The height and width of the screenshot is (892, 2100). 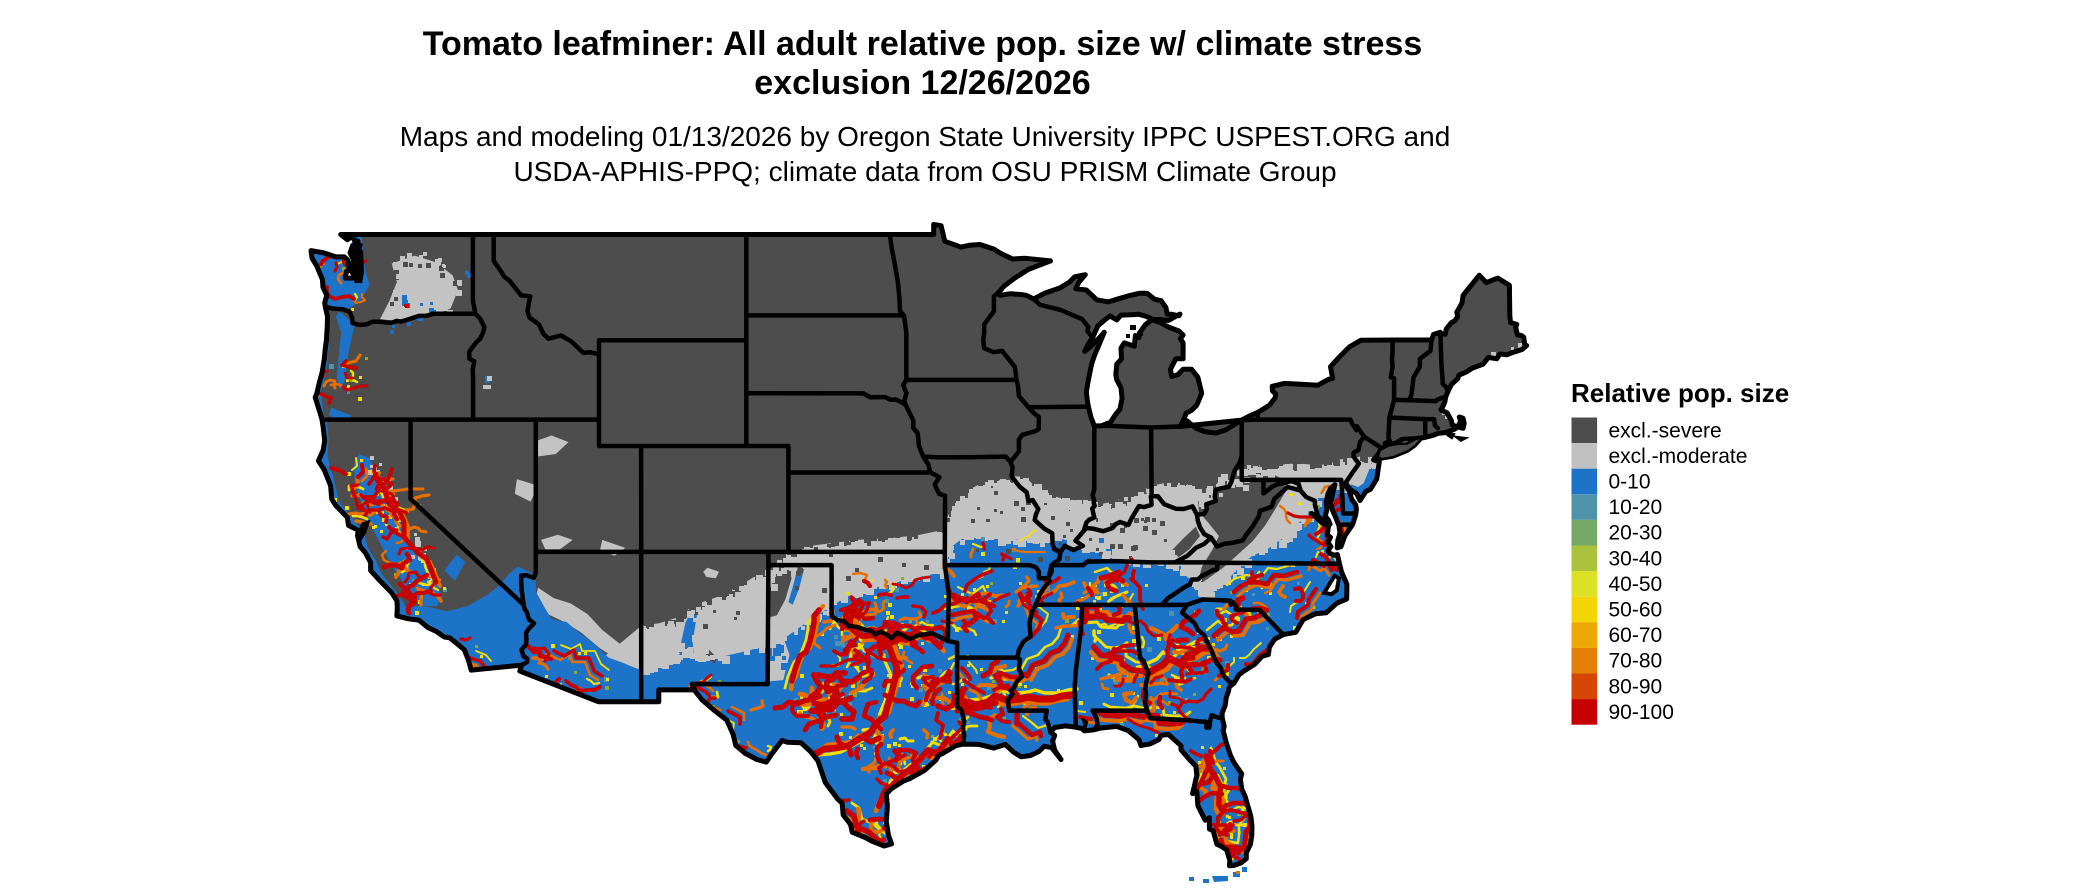 I want to click on svg-text: 50-60, so click(x=1636, y=610).